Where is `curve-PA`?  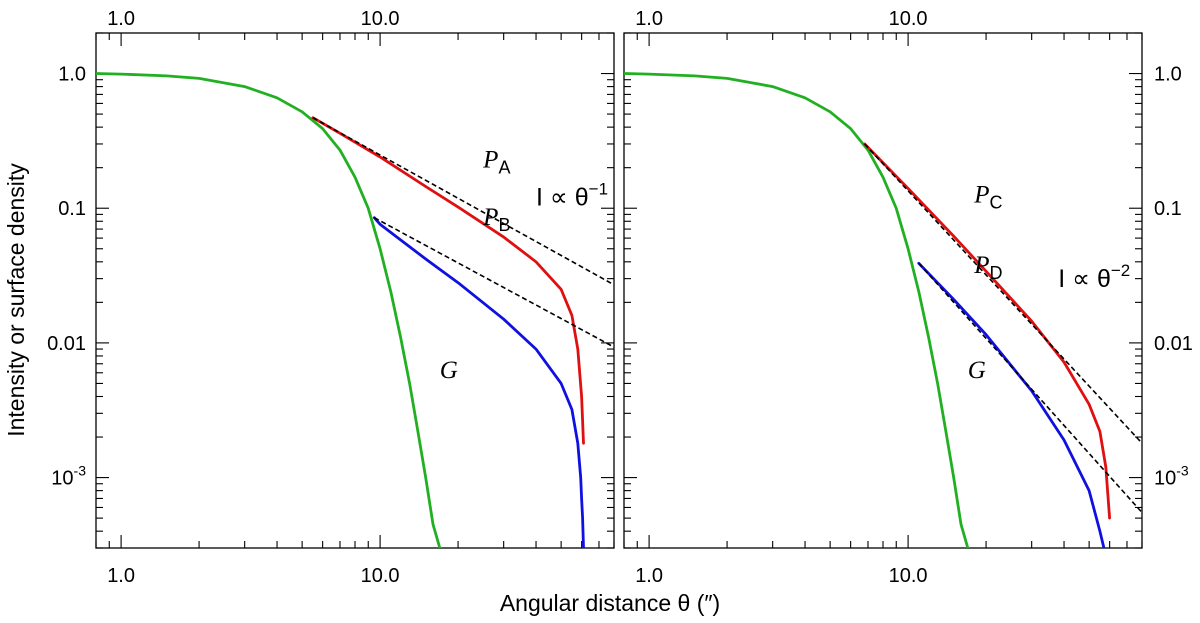
curve-PA is located at coordinates (448, 280).